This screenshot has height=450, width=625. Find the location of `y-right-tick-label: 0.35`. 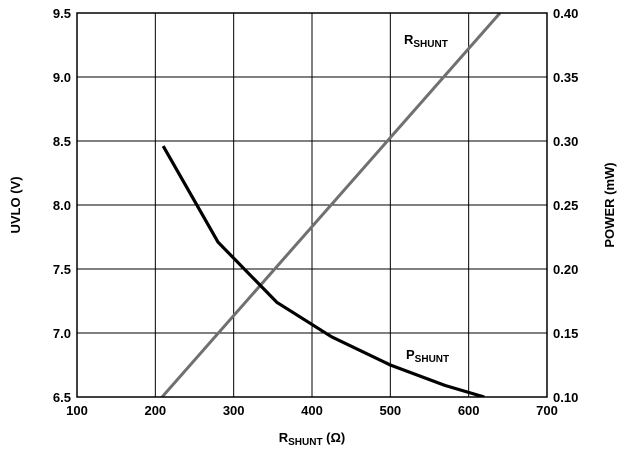

y-right-tick-label: 0.35 is located at coordinates (565, 77).